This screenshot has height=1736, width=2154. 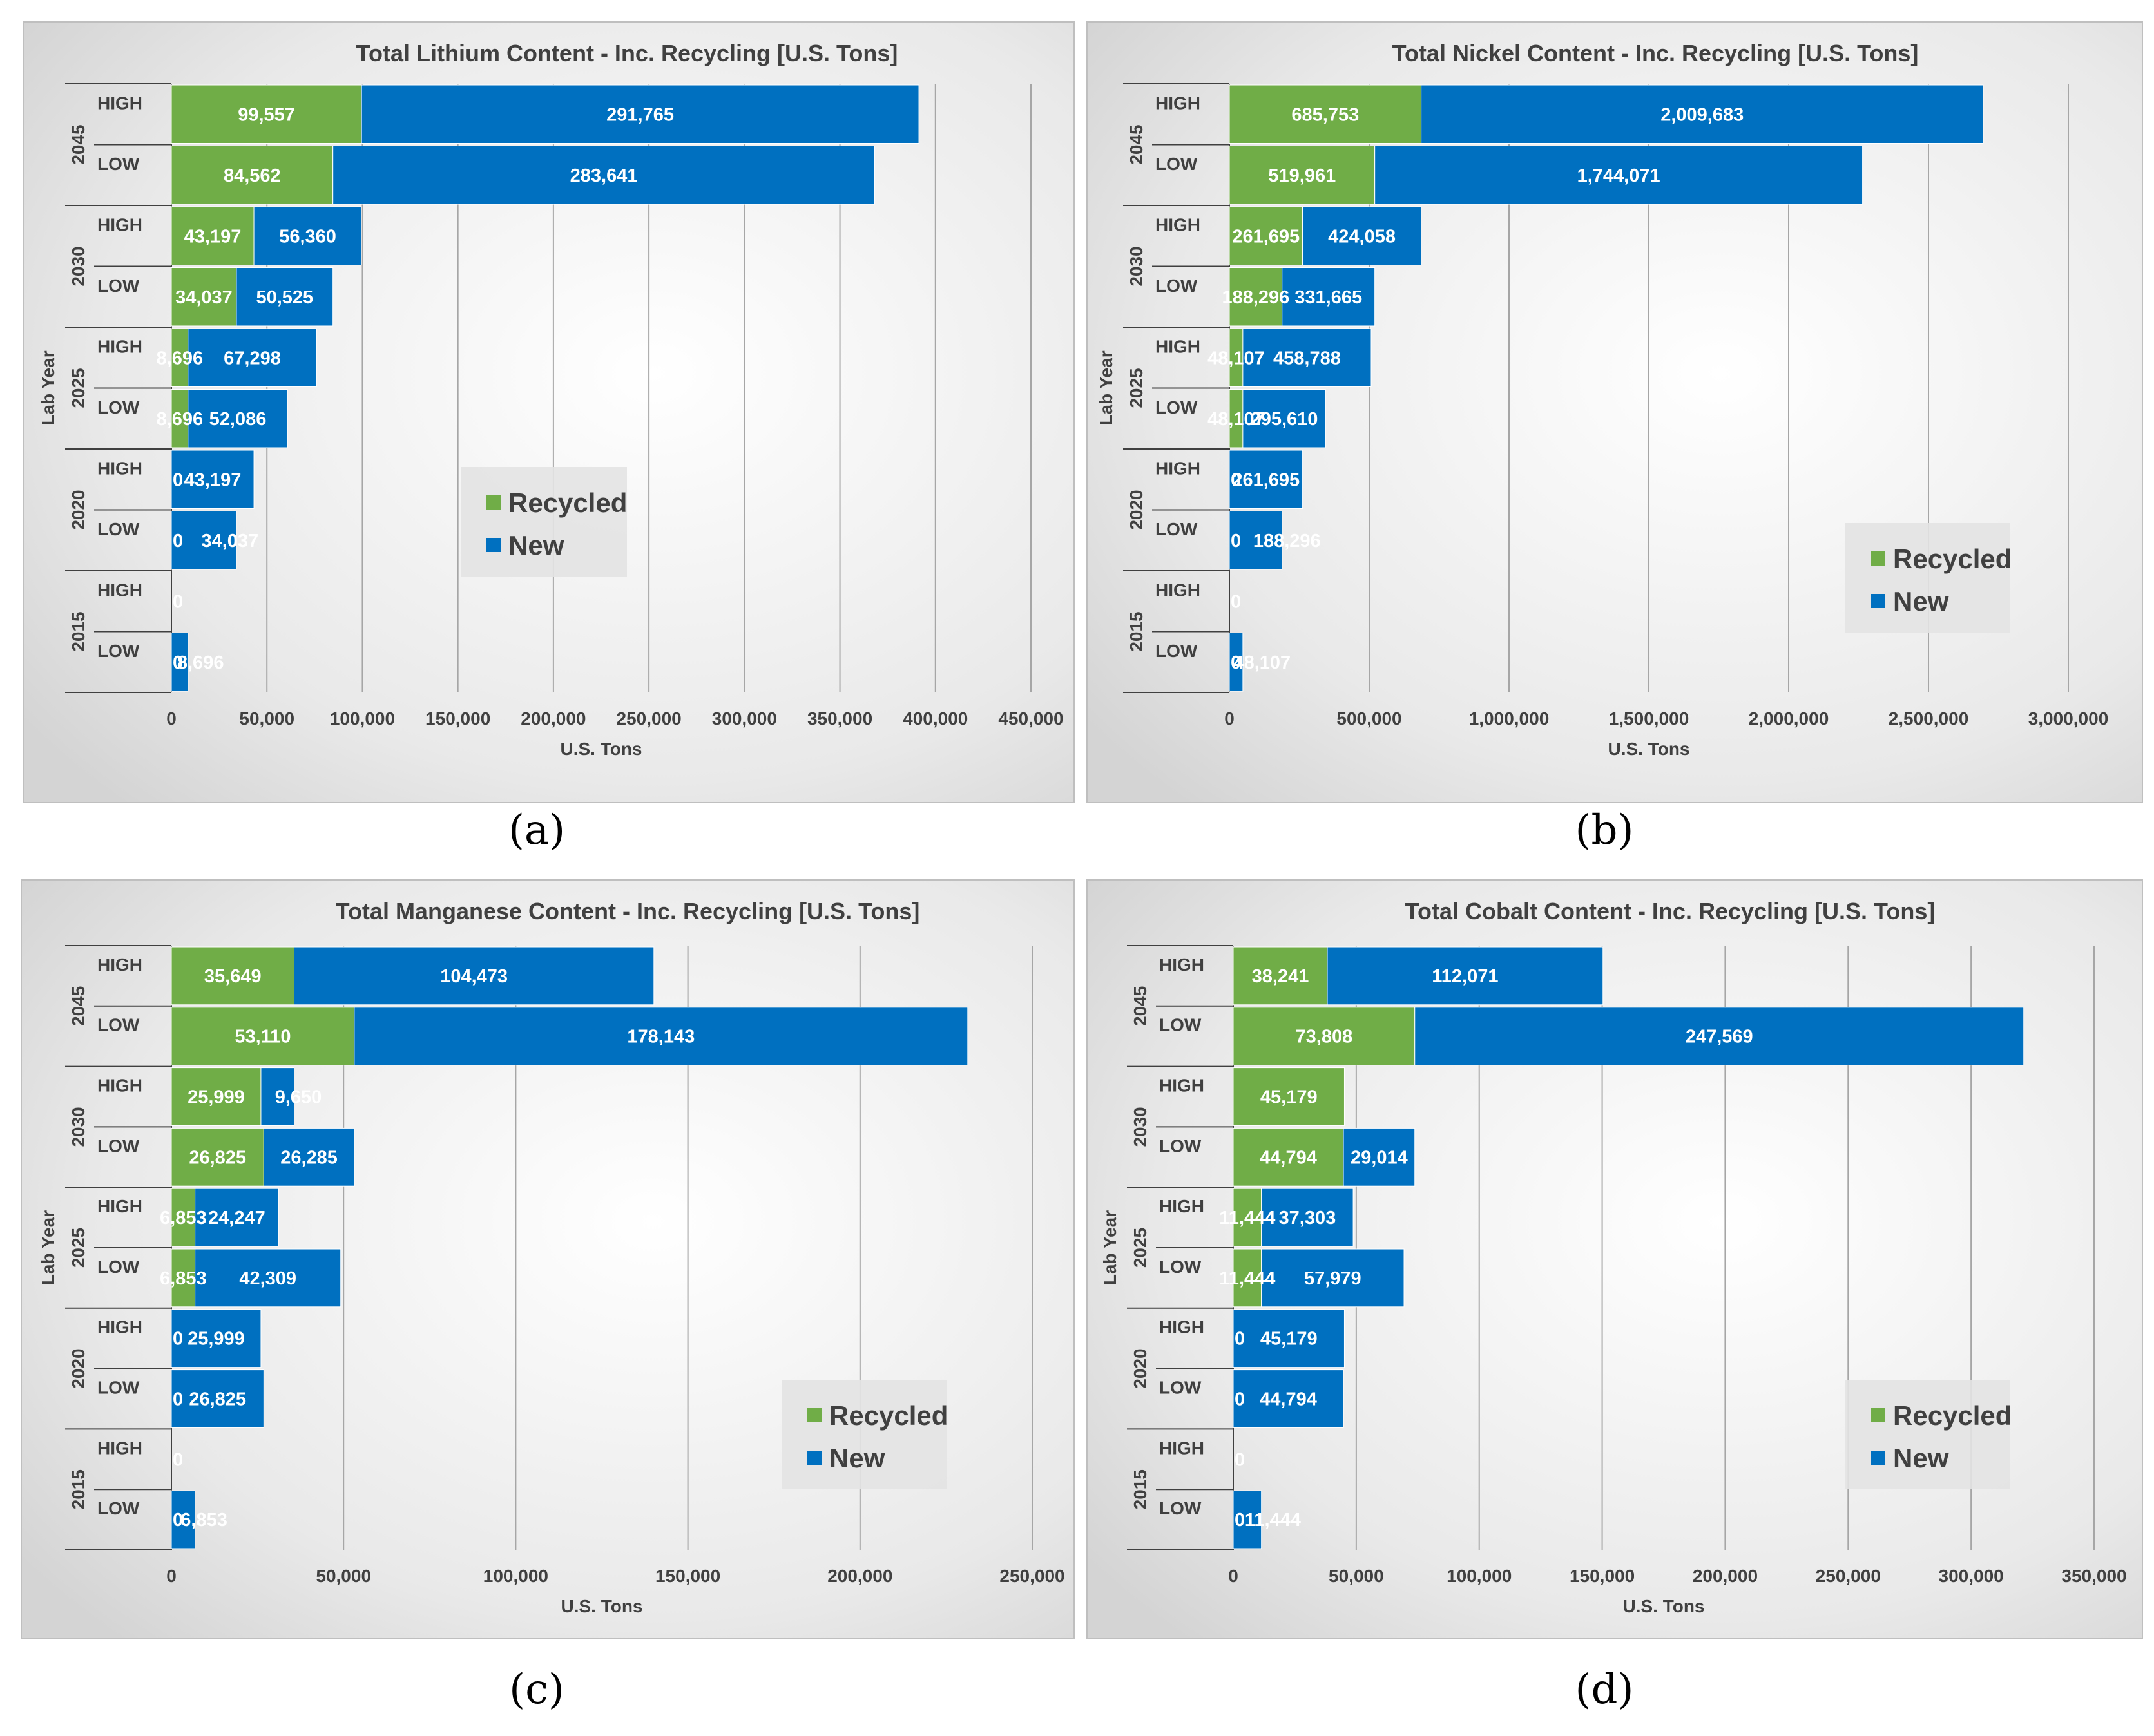 I want to click on year-label: 2030, so click(x=1136, y=266).